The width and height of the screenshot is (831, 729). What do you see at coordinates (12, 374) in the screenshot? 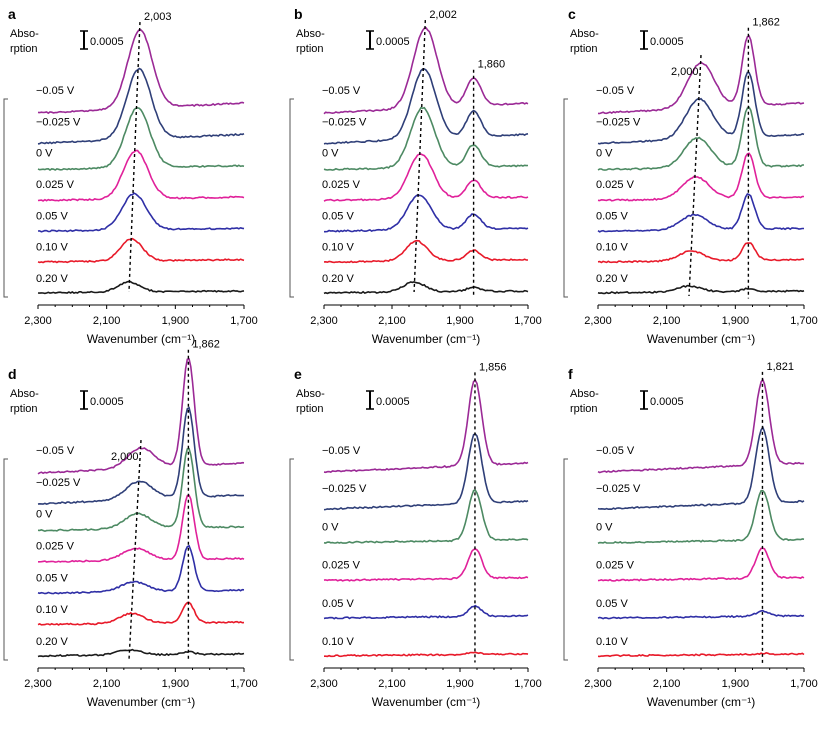
I see `panel-label: d` at bounding box center [12, 374].